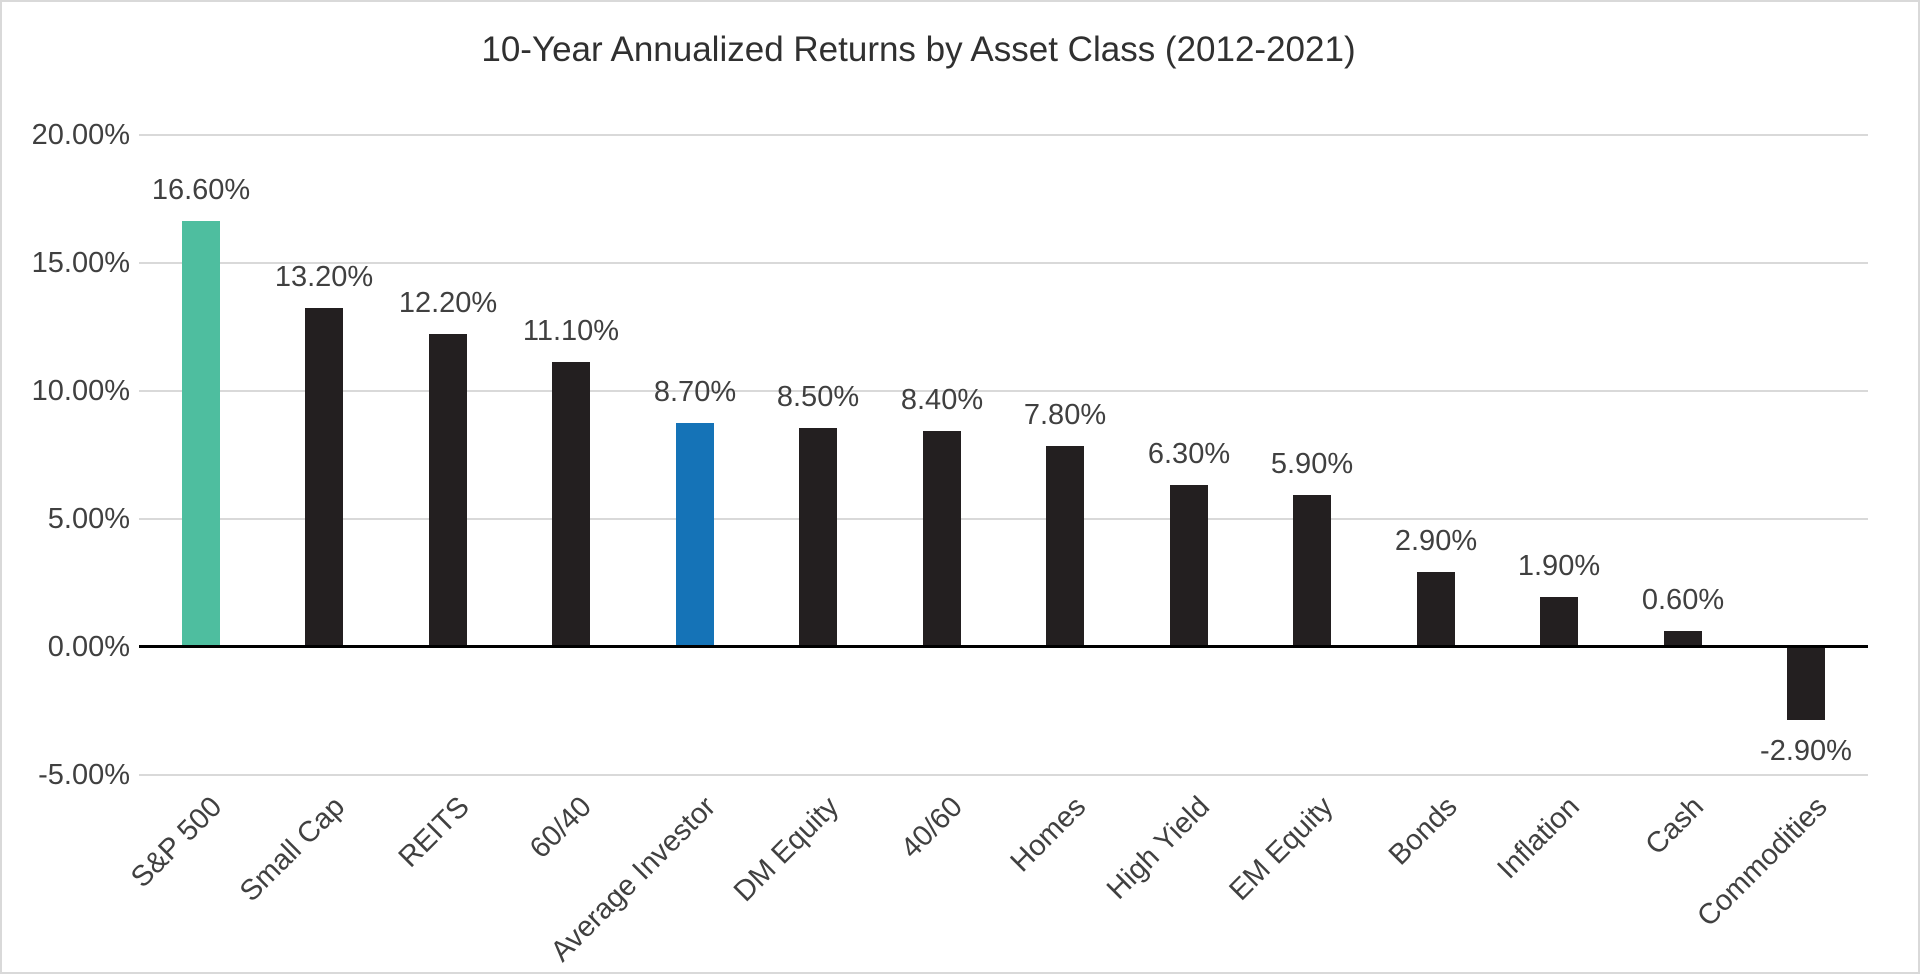  I want to click on x-axis-label-em-equity: EM Equity, so click(1281, 848).